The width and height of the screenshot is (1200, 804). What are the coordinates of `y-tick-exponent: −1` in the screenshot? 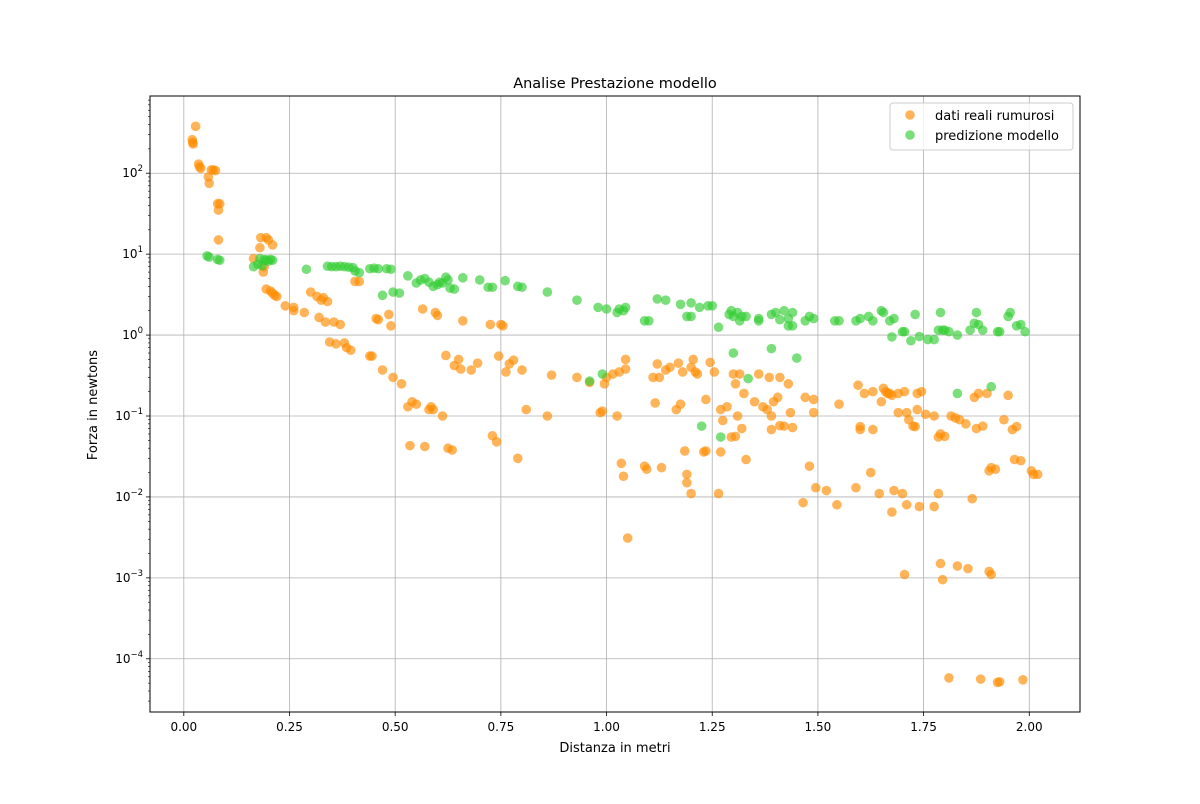 It's located at (136, 412).